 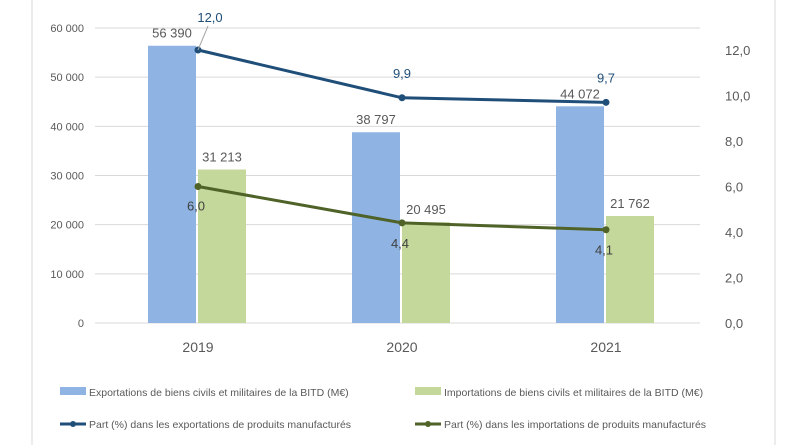 What do you see at coordinates (426, 209) in the screenshot?
I see `bar-data-label: 20 495` at bounding box center [426, 209].